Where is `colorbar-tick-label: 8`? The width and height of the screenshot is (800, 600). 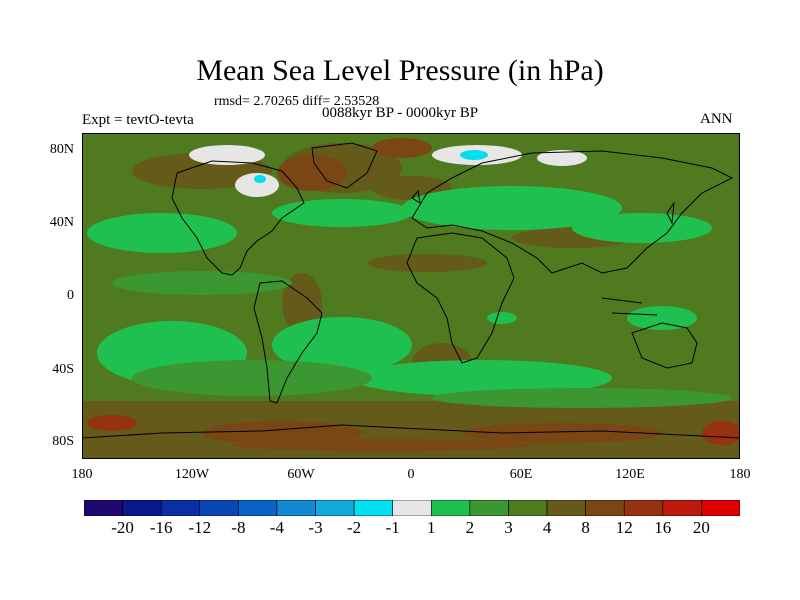 colorbar-tick-label: 8 is located at coordinates (585, 527).